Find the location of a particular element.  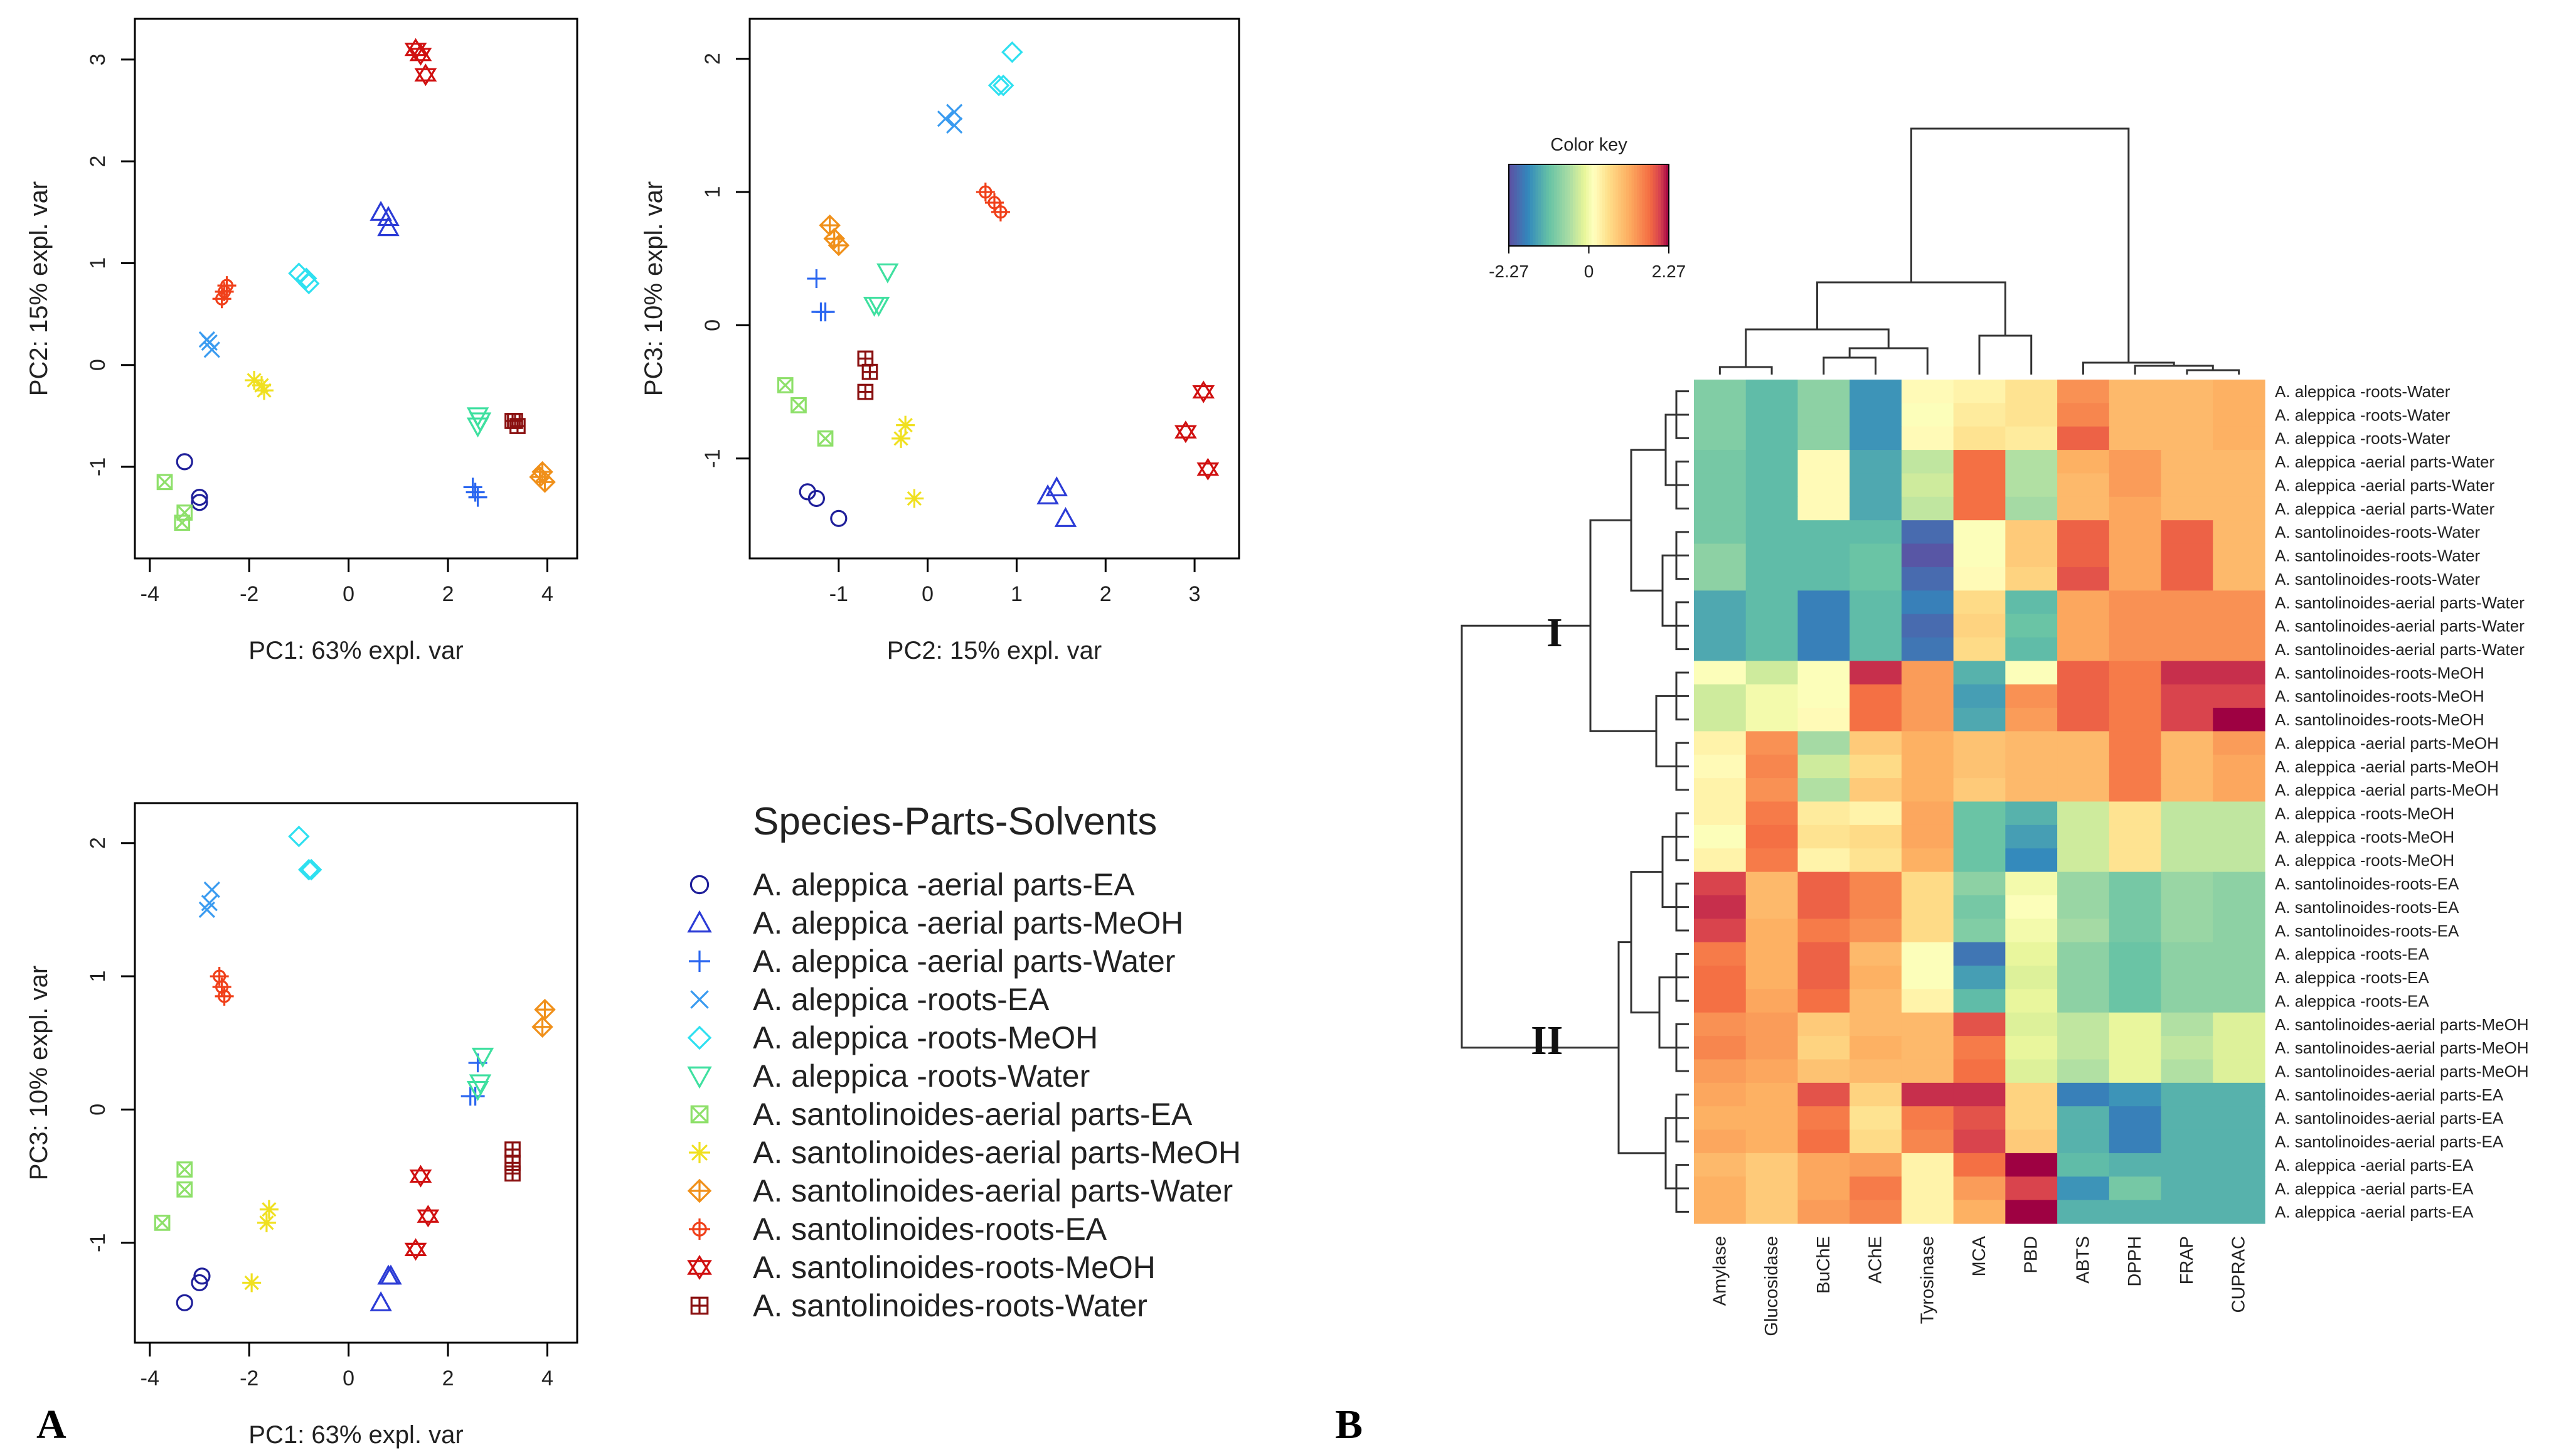

x-tick-label: 3 is located at coordinates (1195, 594).